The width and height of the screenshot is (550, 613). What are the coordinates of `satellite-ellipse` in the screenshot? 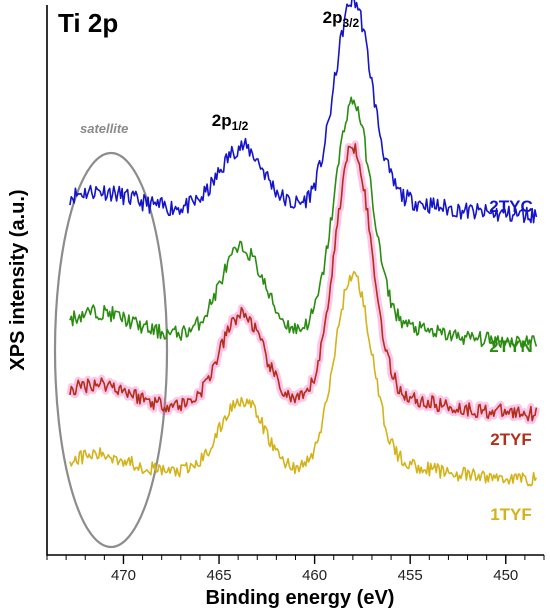 It's located at (111, 350).